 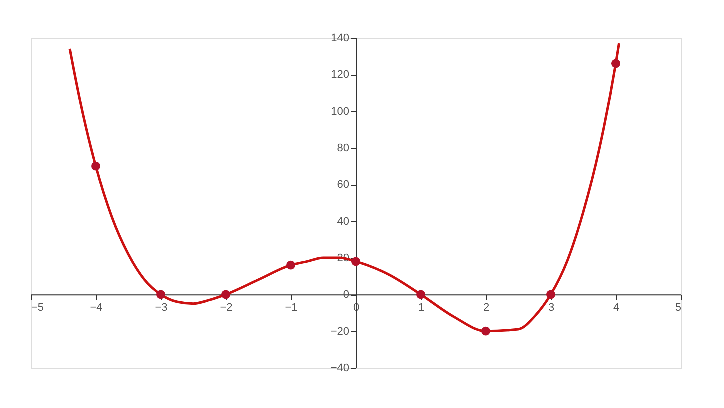 What do you see at coordinates (421, 308) in the screenshot?
I see `x-tick-label: 1` at bounding box center [421, 308].